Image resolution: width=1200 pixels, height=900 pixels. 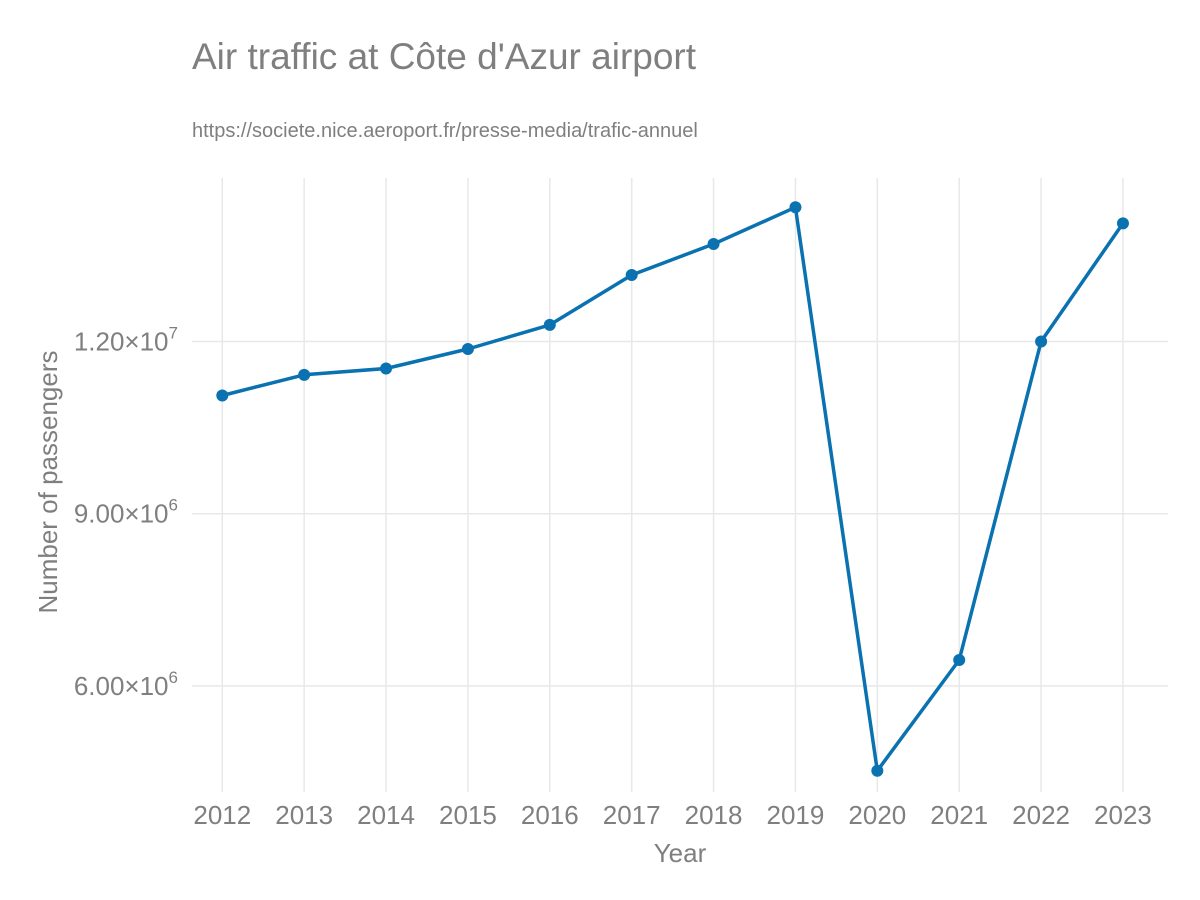 What do you see at coordinates (48, 481) in the screenshot?
I see `y-axis-label: Number of passengers` at bounding box center [48, 481].